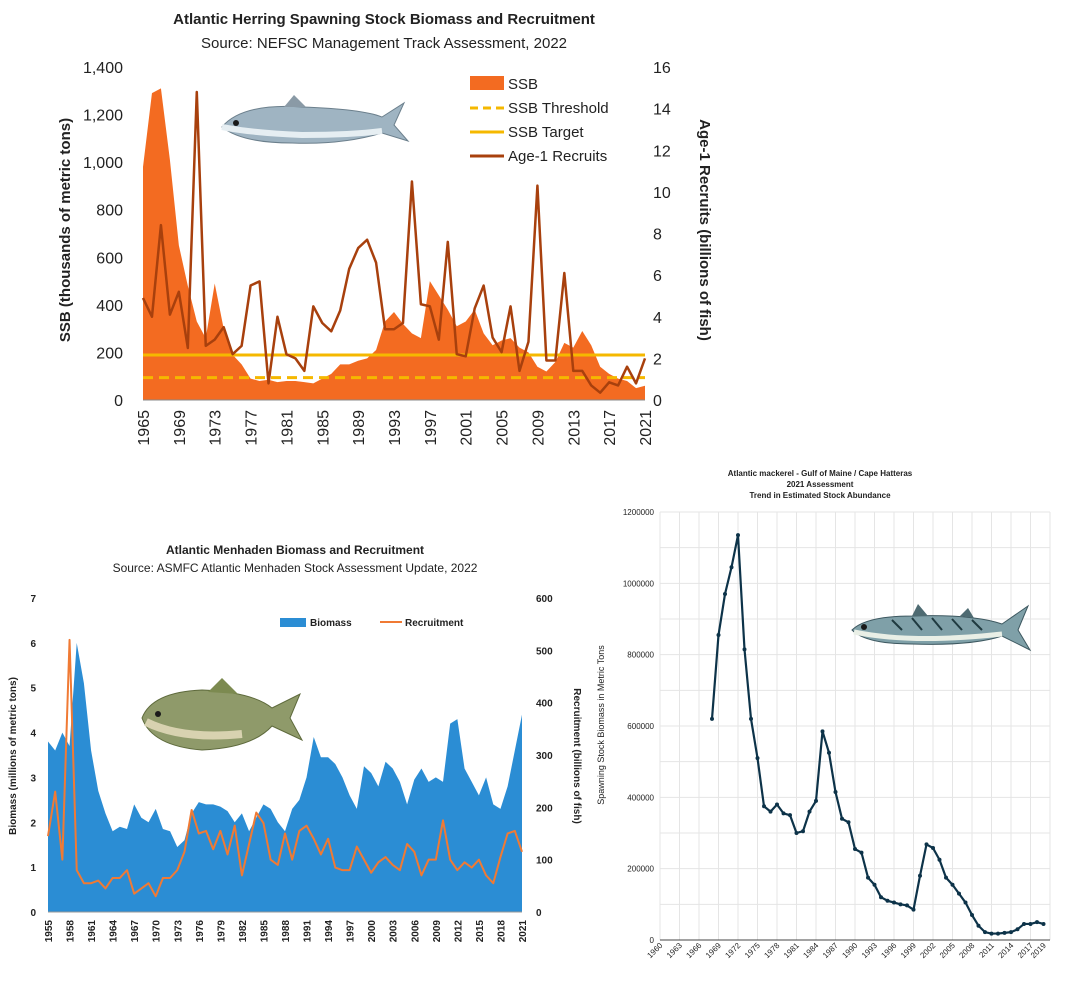  Describe the element at coordinates (431, 428) in the screenshot. I see `herring-x-tick-label: 1997` at that location.